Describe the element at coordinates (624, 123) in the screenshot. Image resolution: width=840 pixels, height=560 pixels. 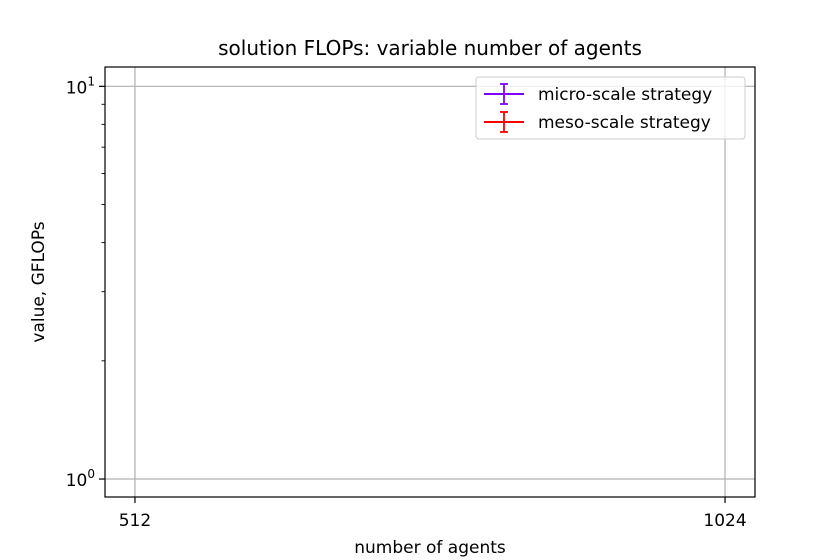
I see `legend-label: meso-scale strategy` at that location.